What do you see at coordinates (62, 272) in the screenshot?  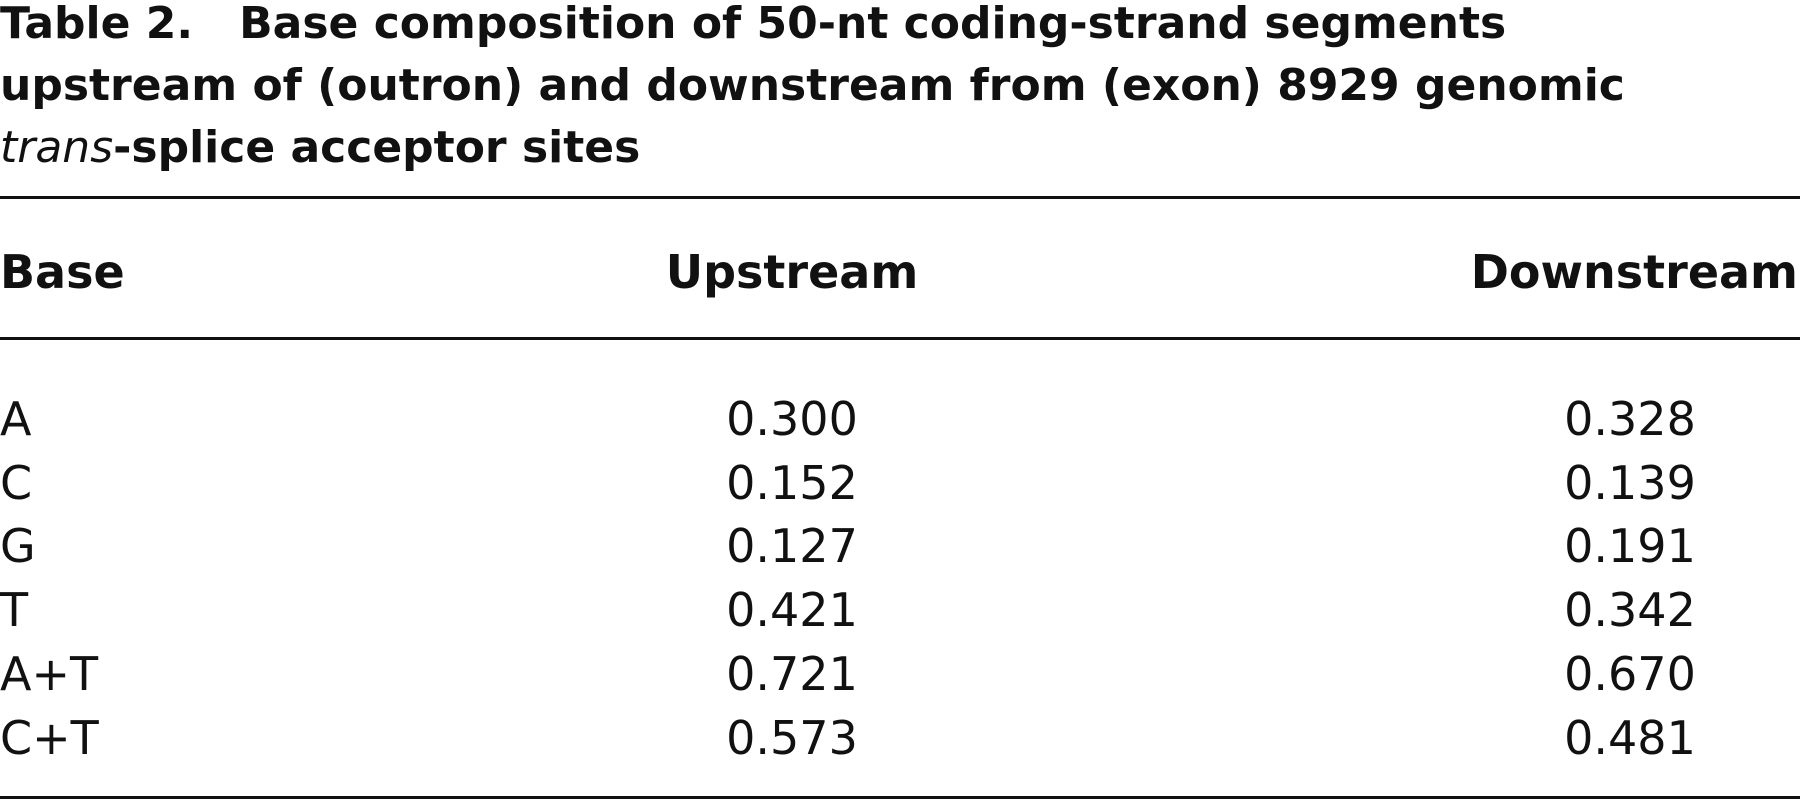 I see `column-header: Base` at bounding box center [62, 272].